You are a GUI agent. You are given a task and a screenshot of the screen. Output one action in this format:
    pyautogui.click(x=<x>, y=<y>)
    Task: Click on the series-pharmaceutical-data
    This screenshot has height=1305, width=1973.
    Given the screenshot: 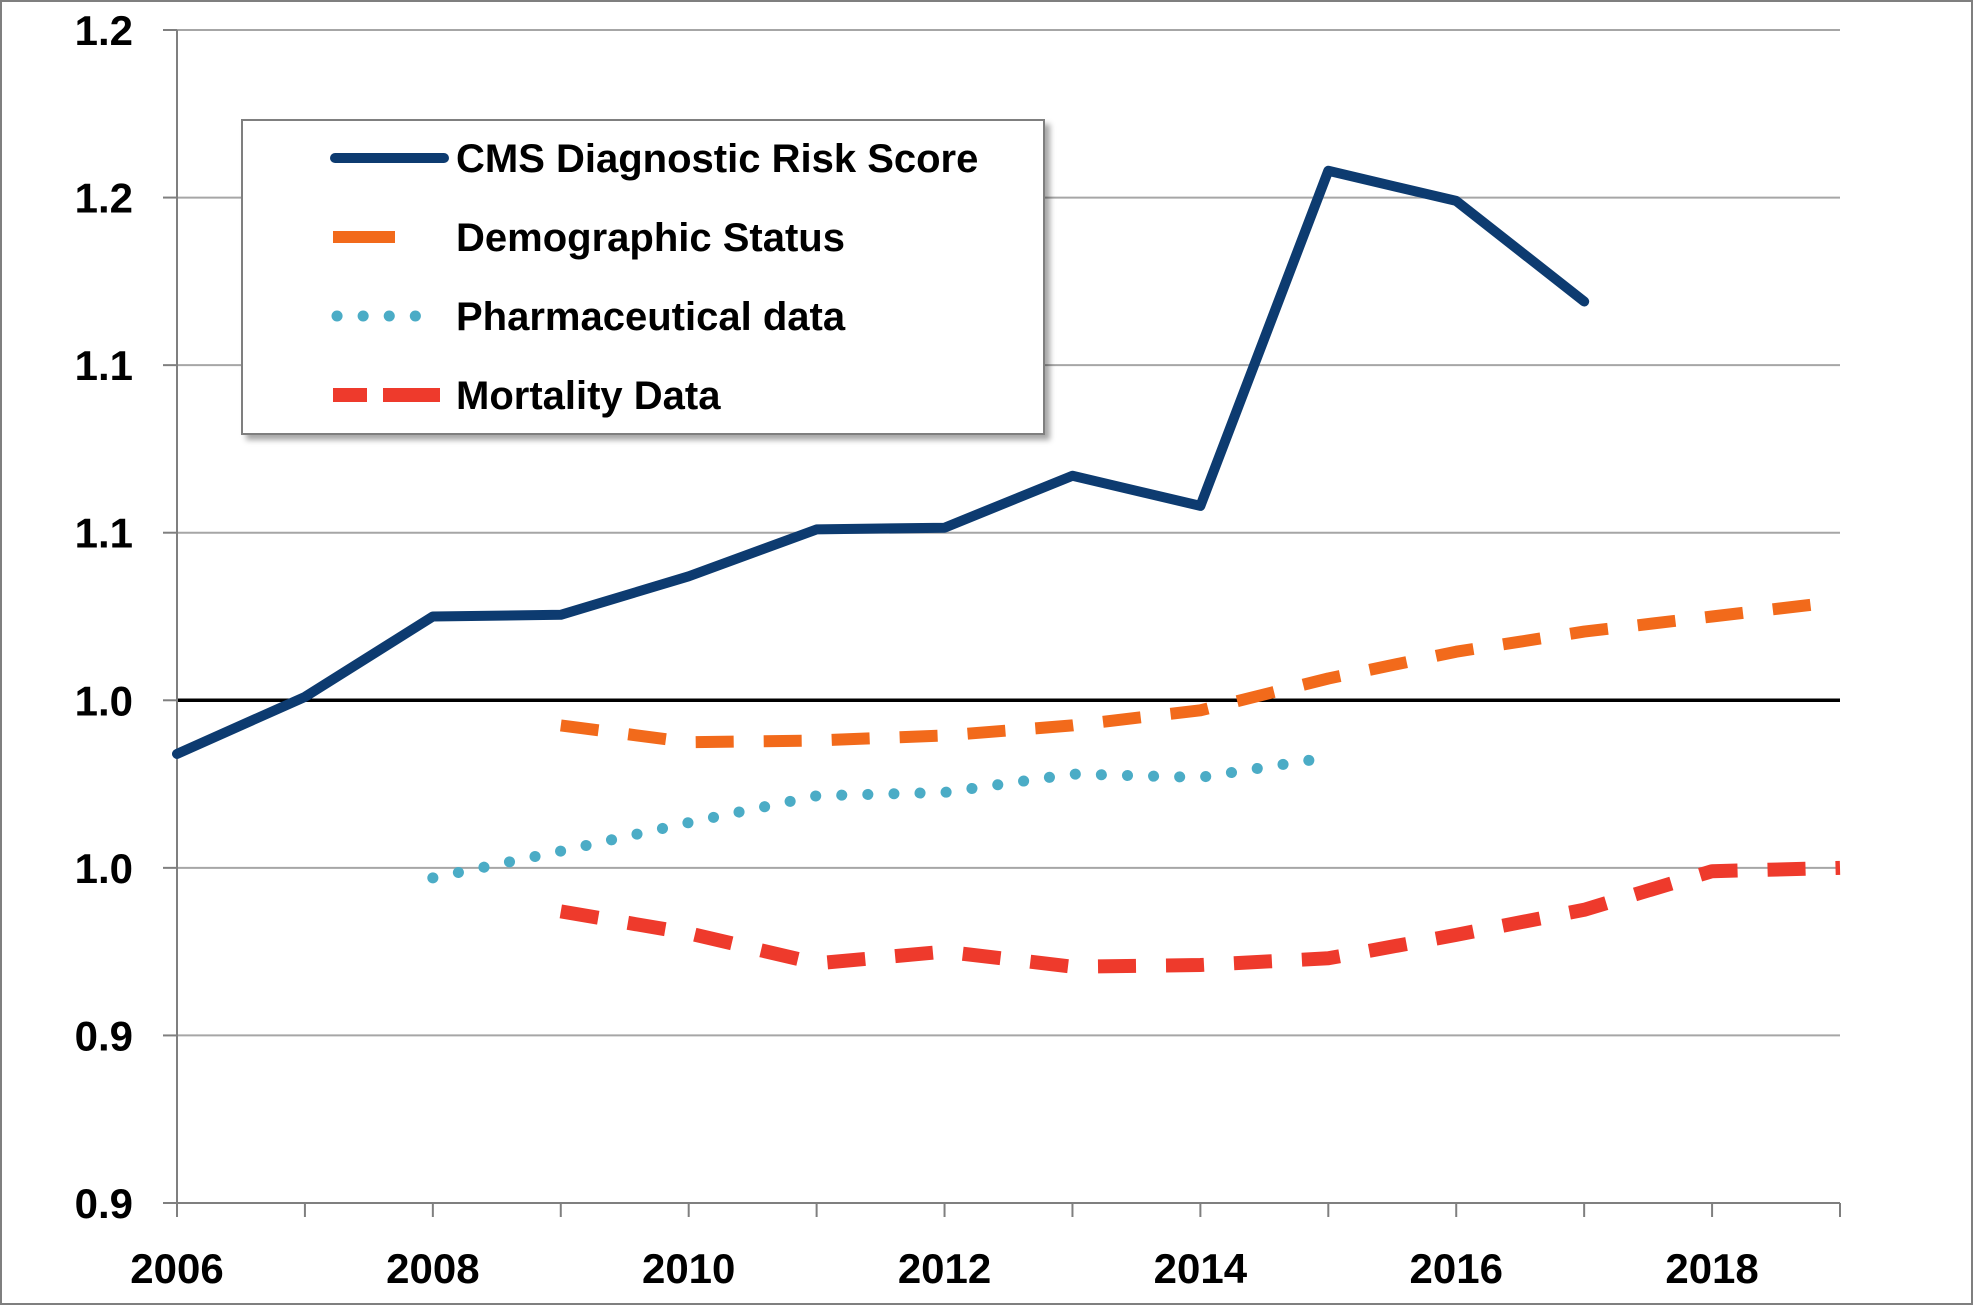 What is the action you would take?
    pyautogui.click(x=880, y=817)
    